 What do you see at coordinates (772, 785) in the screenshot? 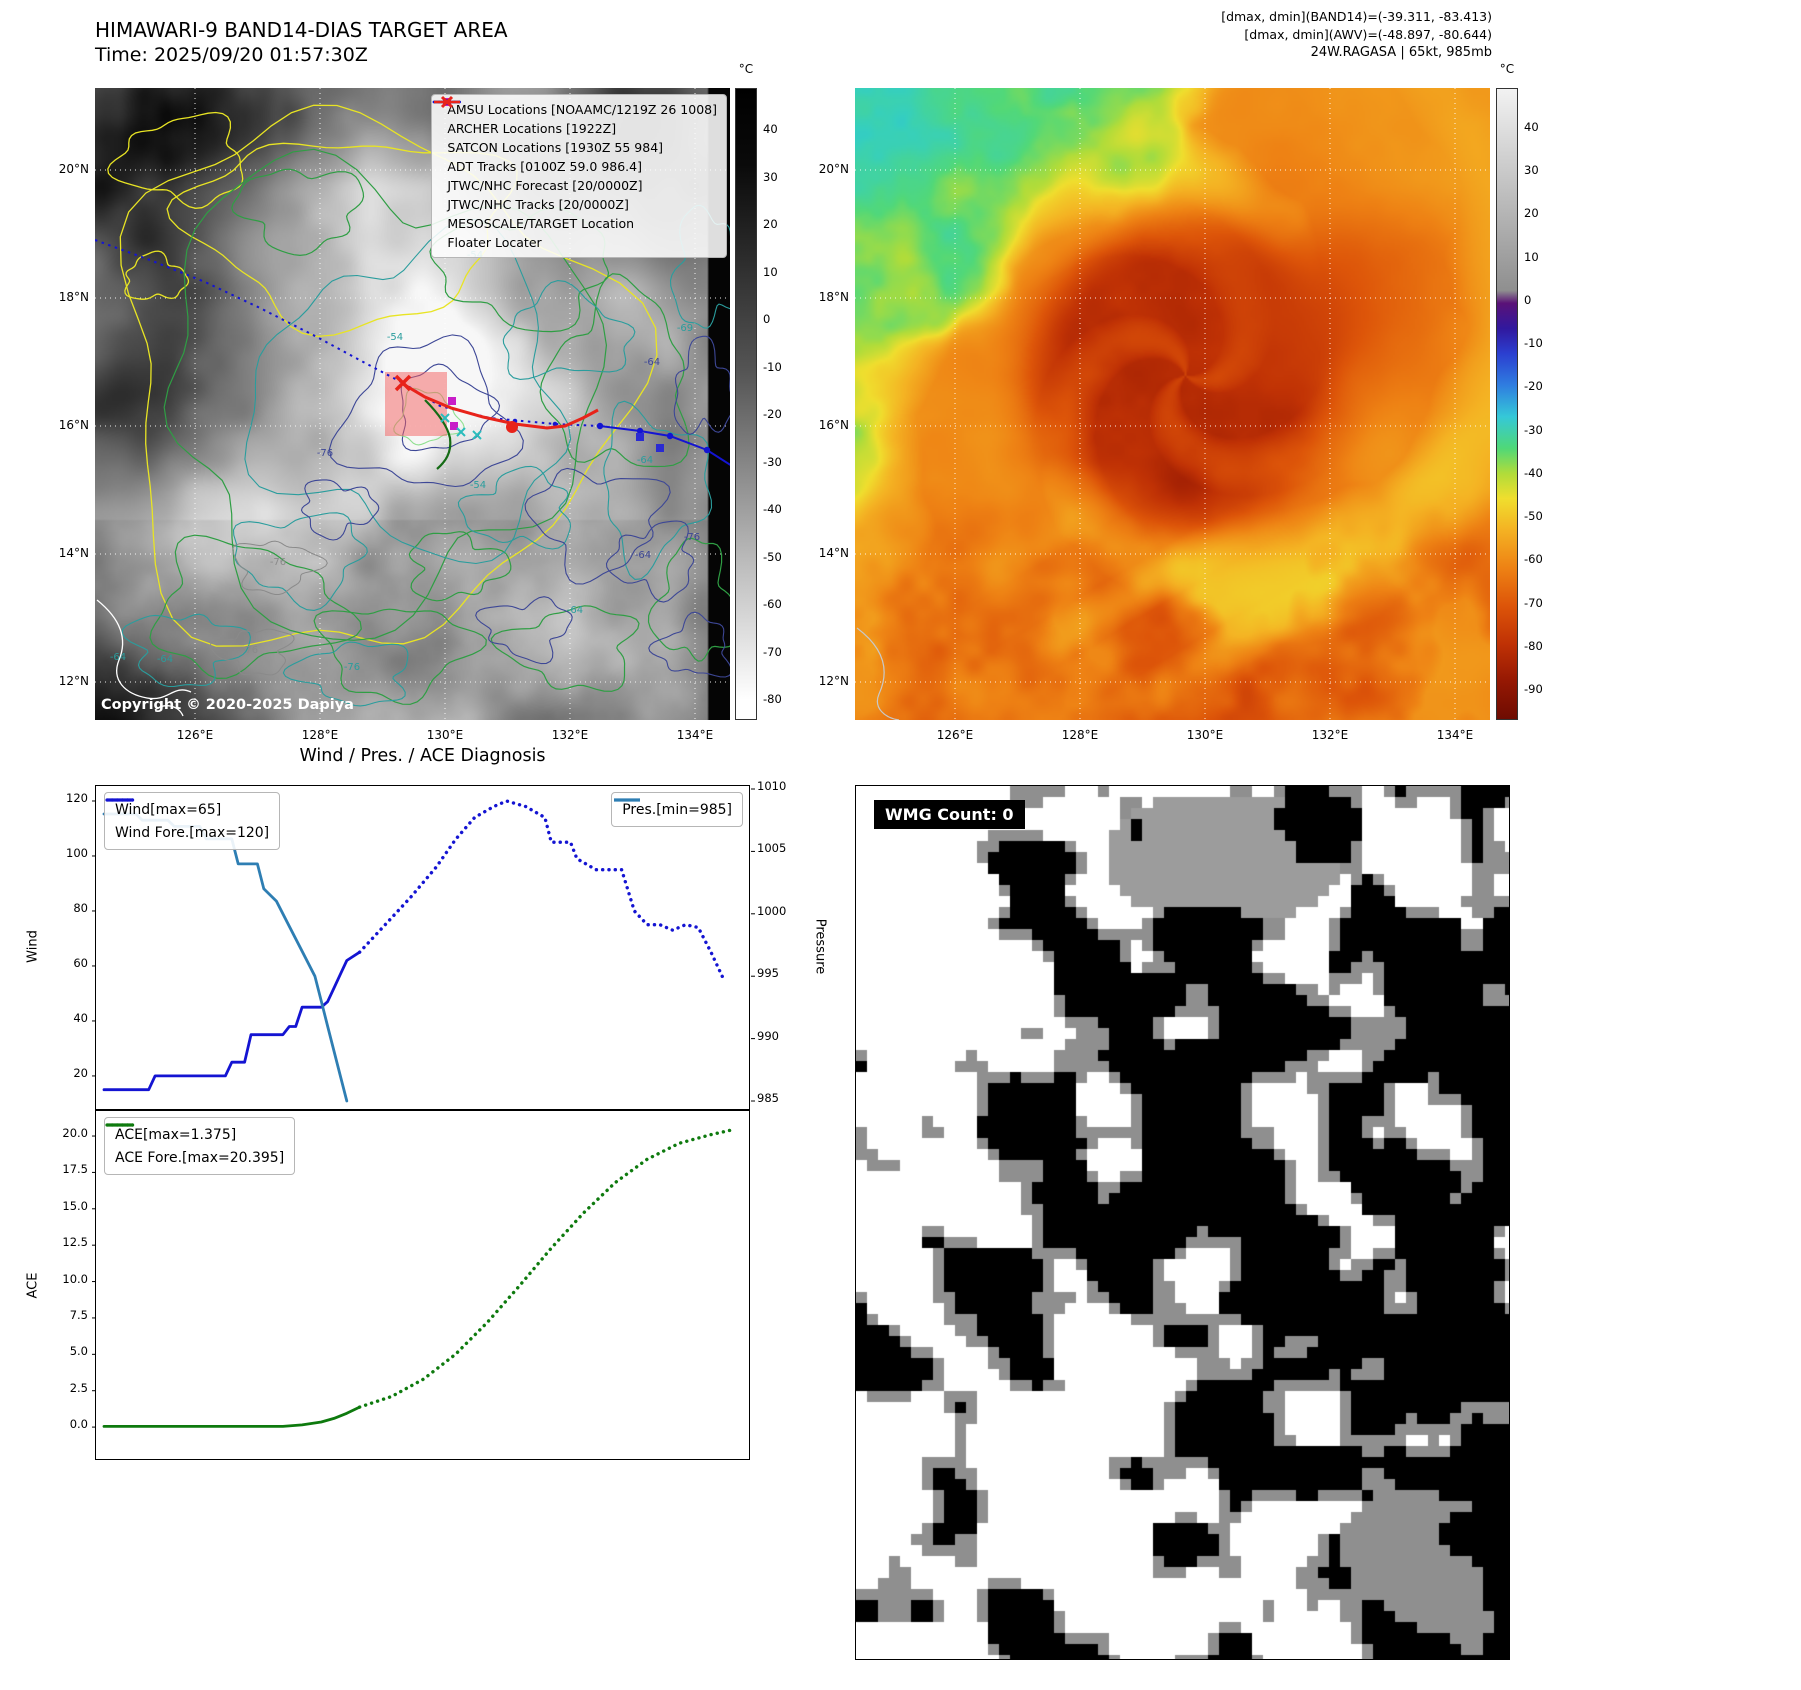
I see `y2-tick-label: 1010` at bounding box center [772, 785].